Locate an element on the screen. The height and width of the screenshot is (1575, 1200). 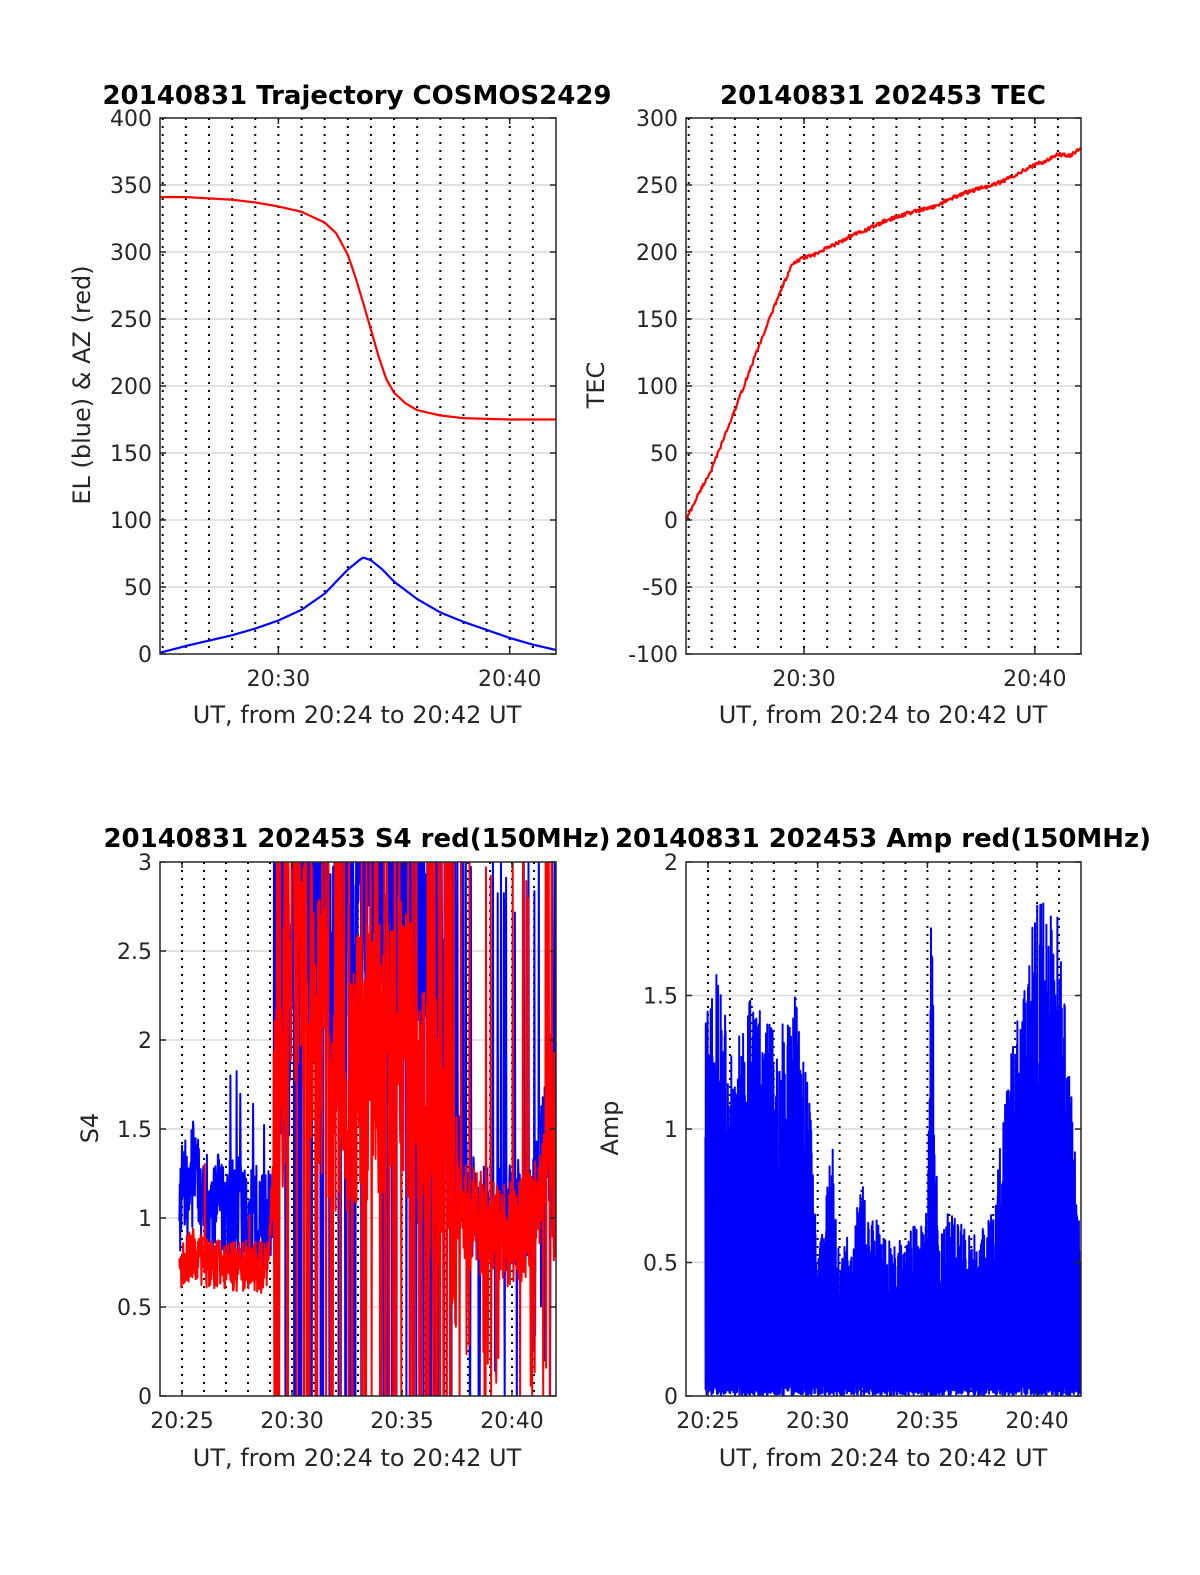
trajectory-xlabel: UT, from 20:24 to 20:42 UT is located at coordinates (357, 715).